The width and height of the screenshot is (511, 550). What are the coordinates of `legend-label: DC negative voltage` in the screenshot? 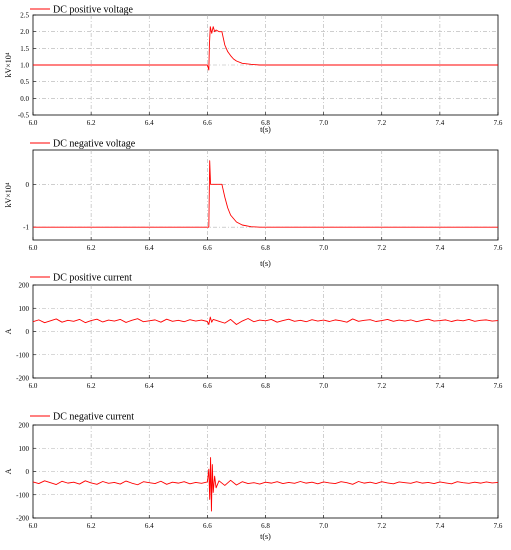 It's located at (94, 144).